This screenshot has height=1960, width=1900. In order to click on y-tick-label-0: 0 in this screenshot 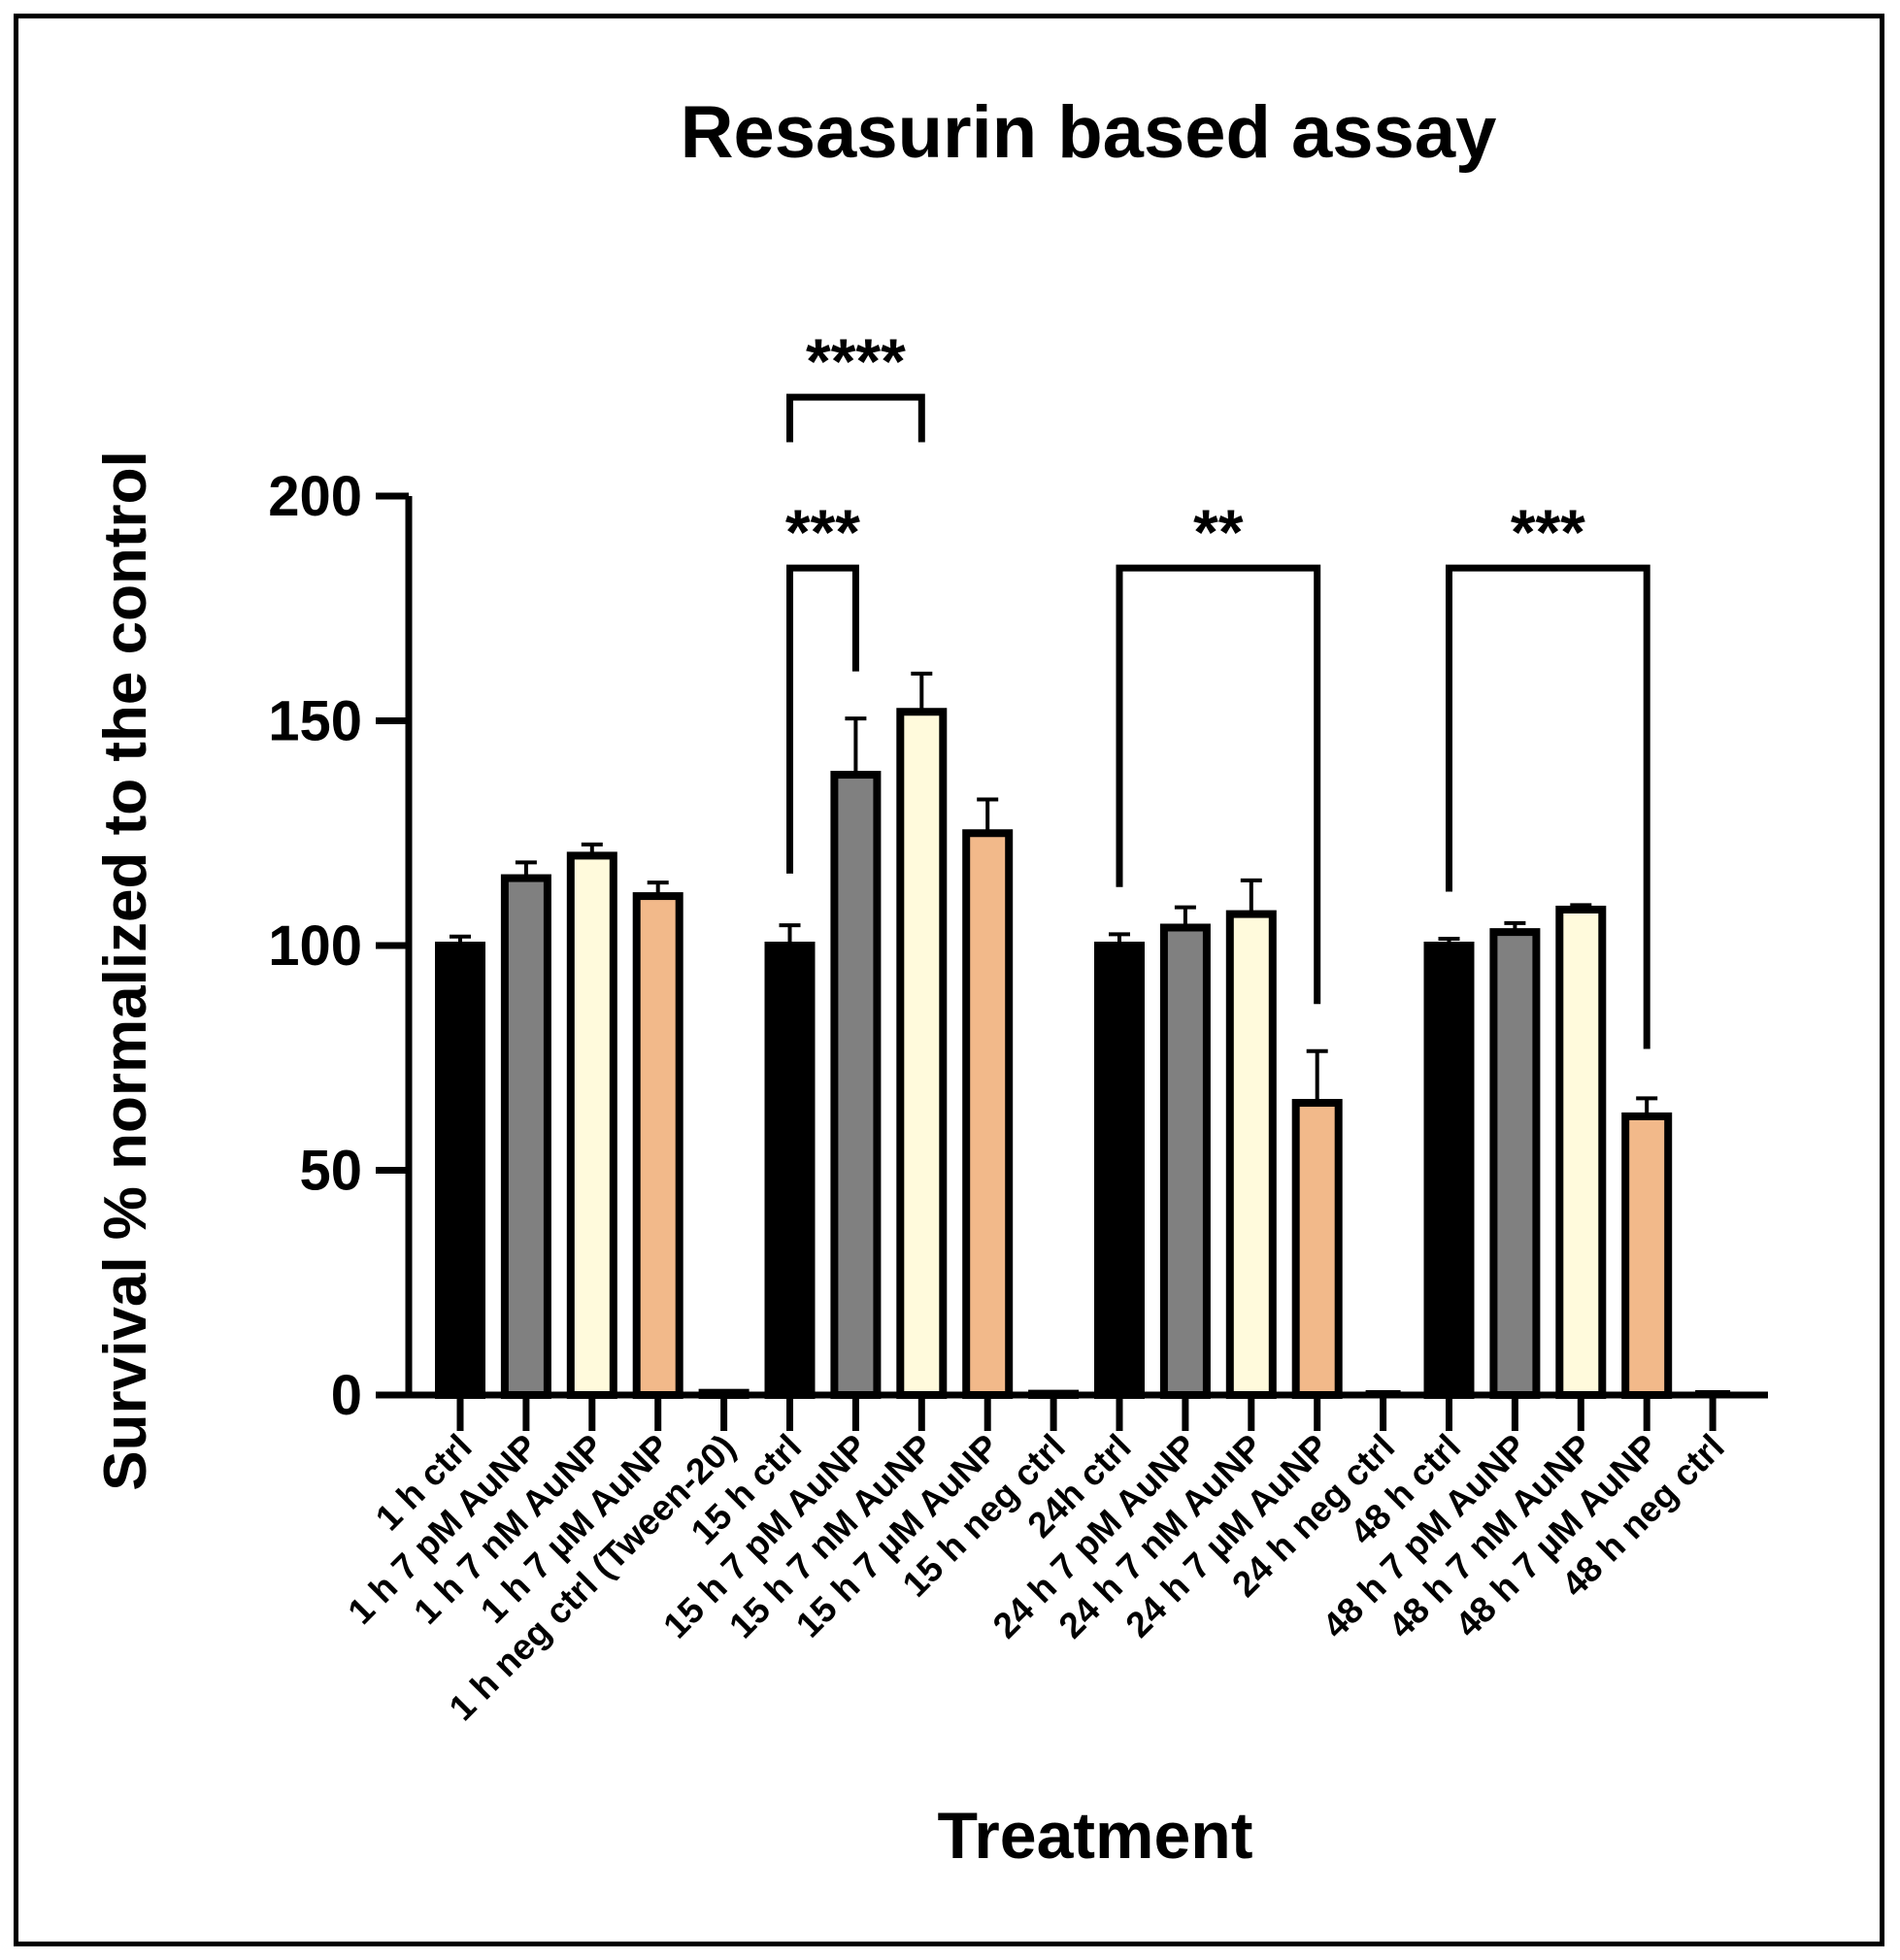, I will do `click(346, 1396)`.